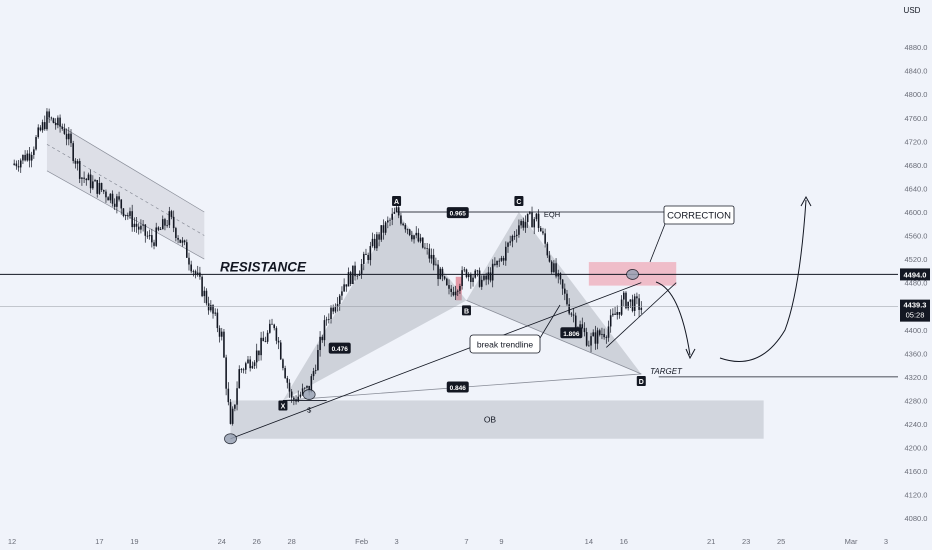 The height and width of the screenshot is (550, 932). I want to click on up-arrowhead, so click(806, 201).